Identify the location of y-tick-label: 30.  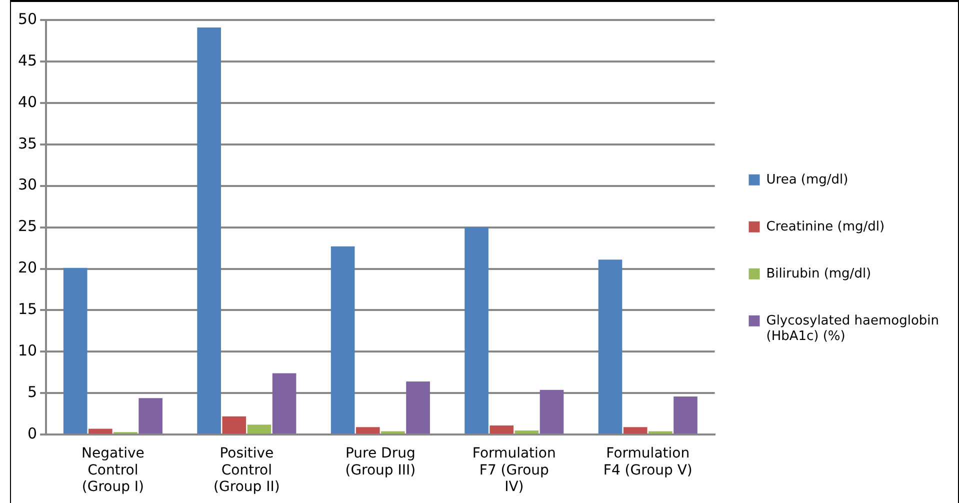
(28, 185).